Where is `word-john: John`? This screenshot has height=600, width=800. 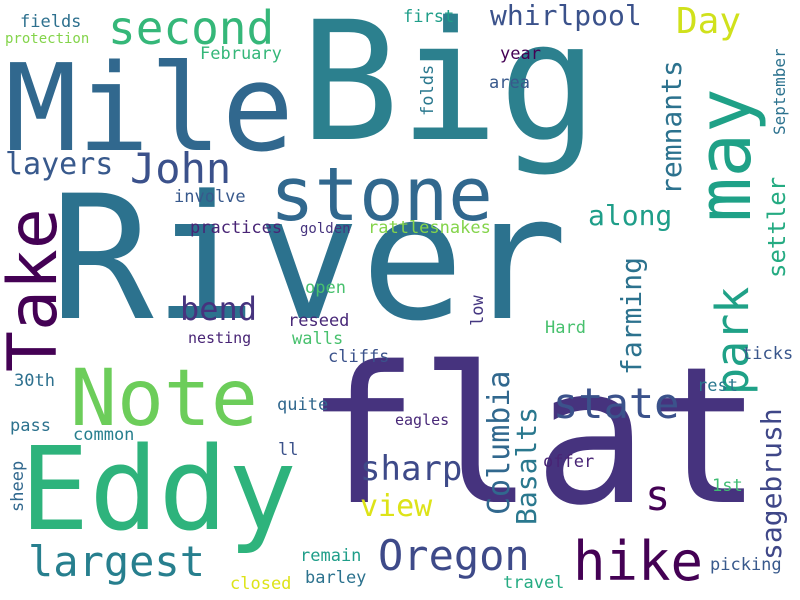
word-john: John is located at coordinates (181, 168).